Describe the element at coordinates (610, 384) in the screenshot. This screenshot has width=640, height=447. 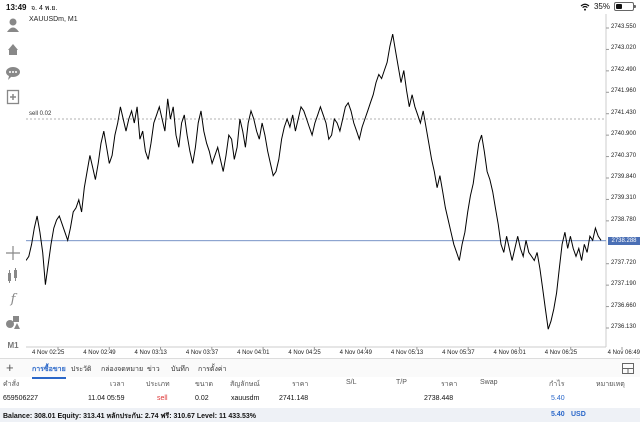
I see `col-note: หมายเหตุ` at that location.